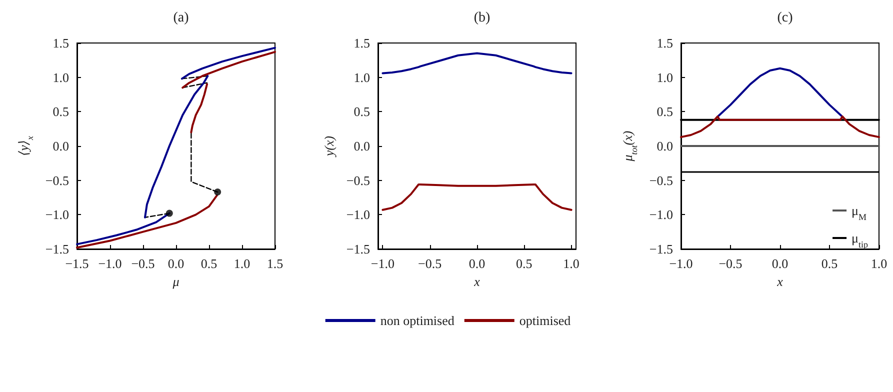 This screenshot has width=893, height=392. Describe the element at coordinates (275, 263) in the screenshot. I see `x-tick-label: 1.5` at that location.